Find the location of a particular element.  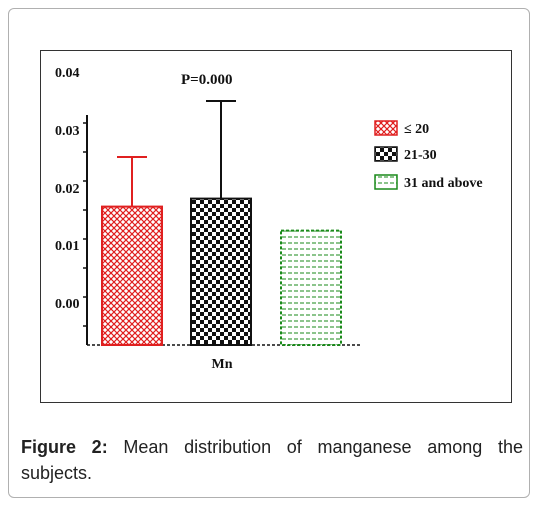

legend-label: 21-30 is located at coordinates (420, 155).